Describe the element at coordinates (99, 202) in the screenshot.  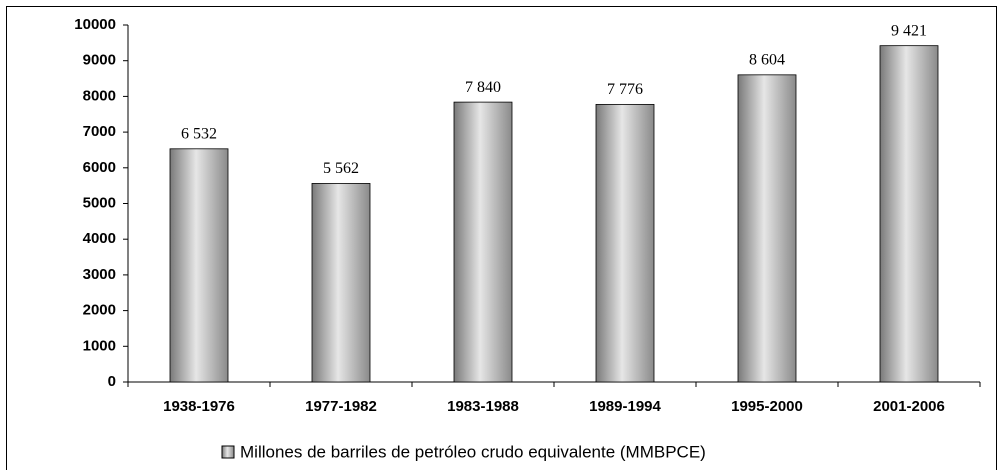
I see `y-tick-label: 5000` at that location.